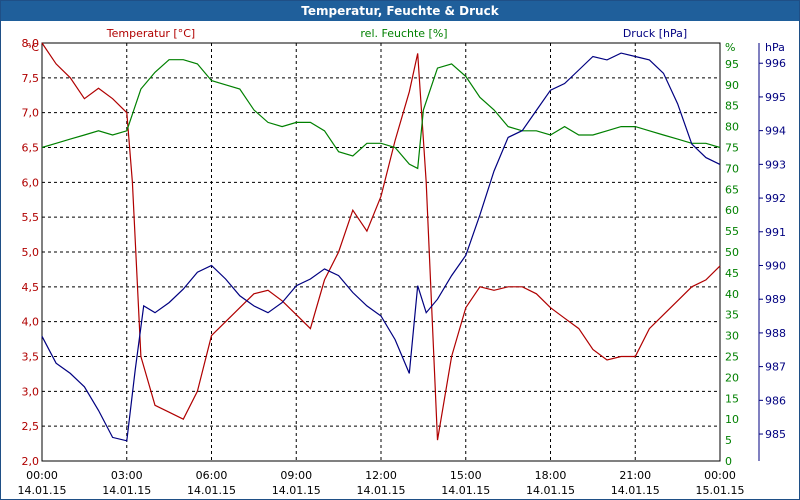 The height and width of the screenshot is (500, 800). I want to click on pressure-tick-label: 994, so click(775, 131).